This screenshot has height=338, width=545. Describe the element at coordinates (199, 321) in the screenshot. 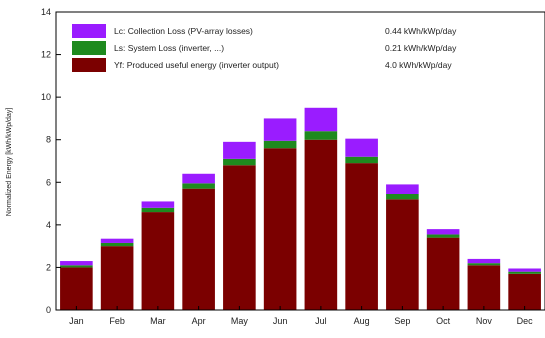

I see `x-tick-label: Apr` at that location.